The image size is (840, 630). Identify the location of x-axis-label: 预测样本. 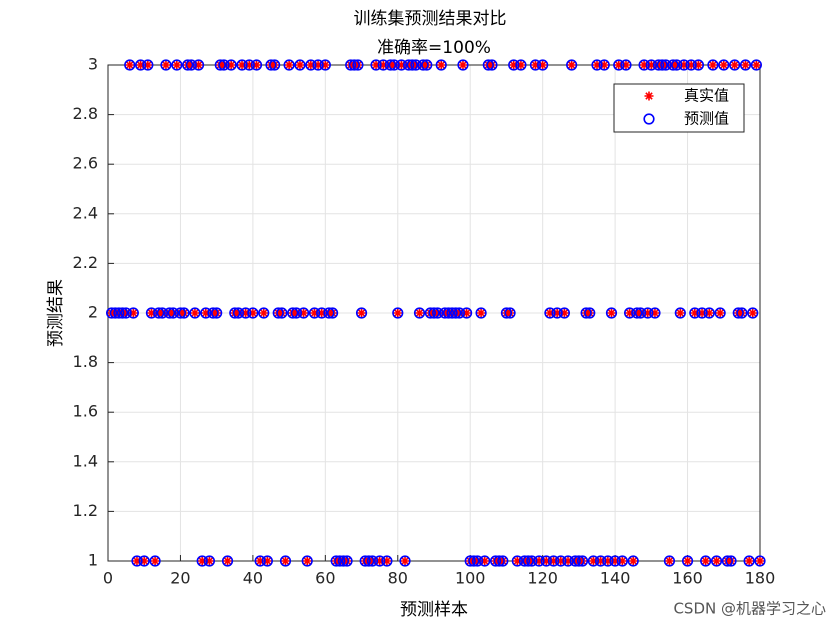
(434, 610).